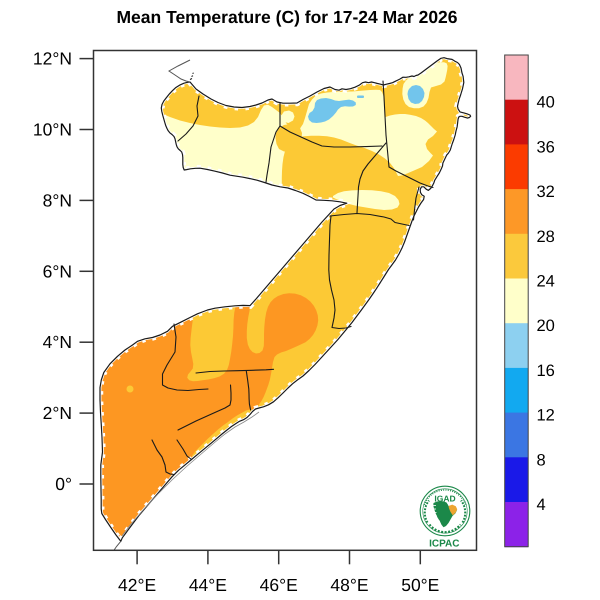 Image resolution: width=600 pixels, height=600 pixels. What do you see at coordinates (349, 585) in the screenshot?
I see `svg-text: 48°E` at bounding box center [349, 585].